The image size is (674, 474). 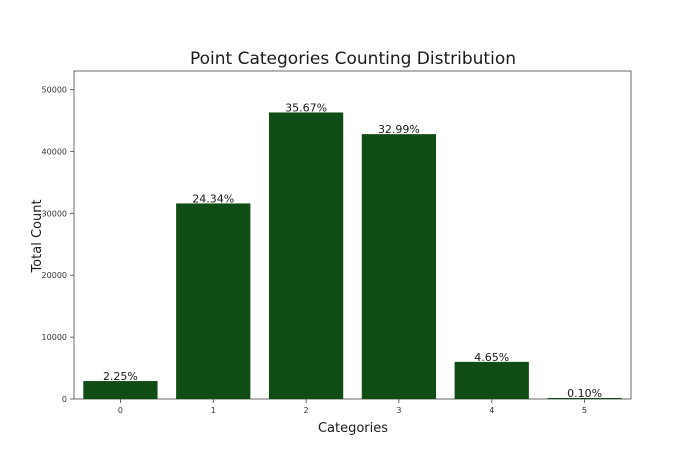 I want to click on x-tick-label-4: 4, so click(x=491, y=410).